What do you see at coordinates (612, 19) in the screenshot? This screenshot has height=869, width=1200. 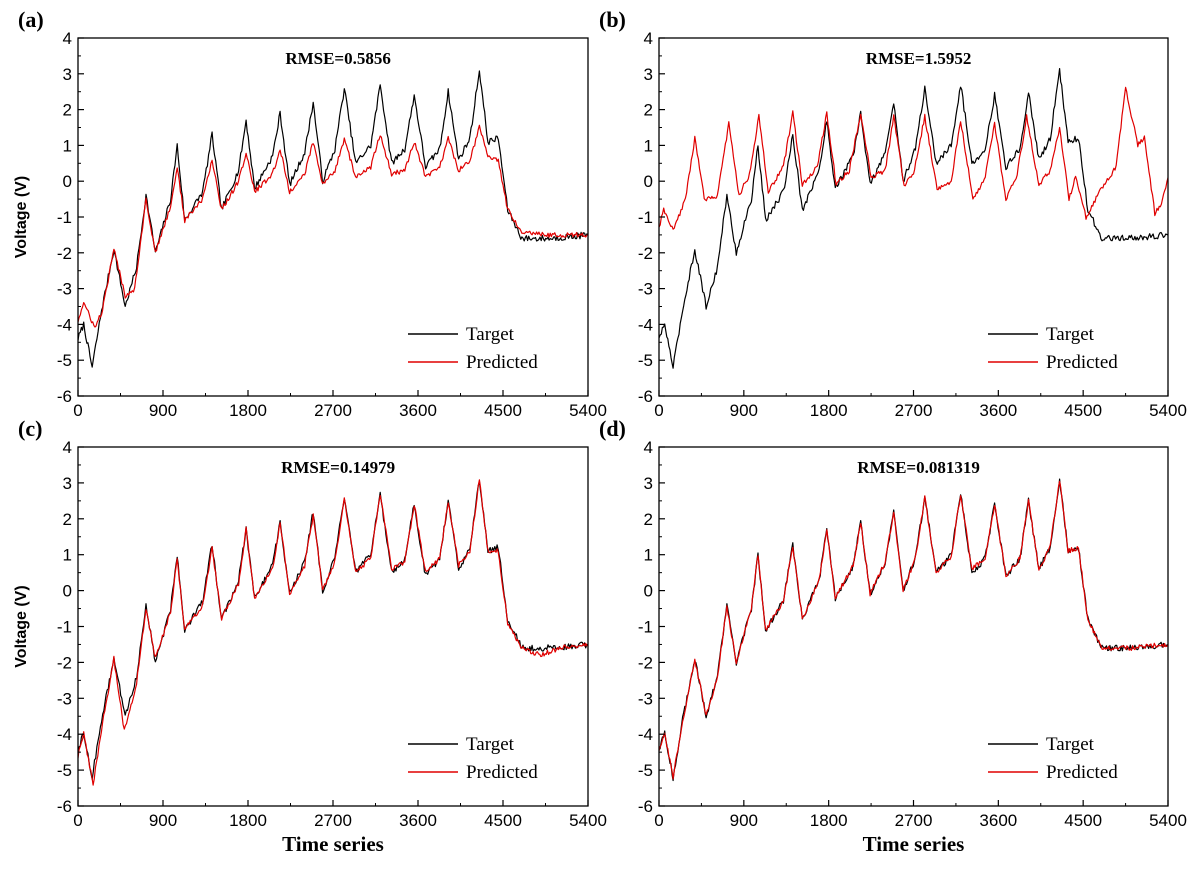 I see `panel-label: (b)` at bounding box center [612, 19].